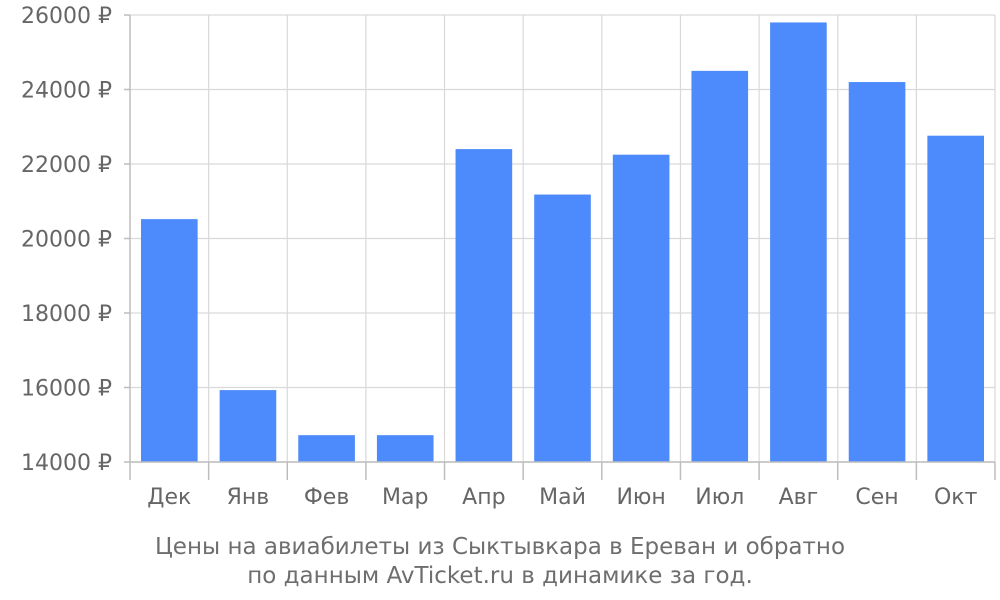 This screenshot has width=1000, height=600. Describe the element at coordinates (483, 497) in the screenshot. I see `x-tick-label: Апр` at that location.